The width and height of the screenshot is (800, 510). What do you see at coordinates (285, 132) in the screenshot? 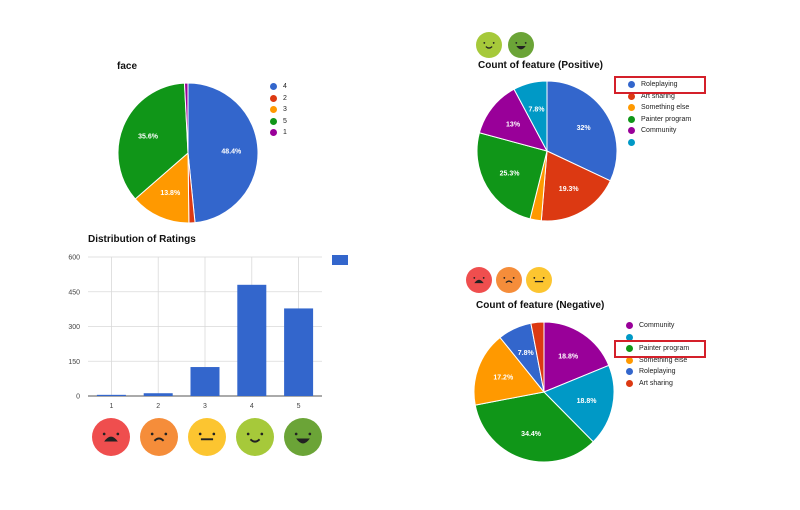
I see `legend-label: 1` at bounding box center [285, 132].